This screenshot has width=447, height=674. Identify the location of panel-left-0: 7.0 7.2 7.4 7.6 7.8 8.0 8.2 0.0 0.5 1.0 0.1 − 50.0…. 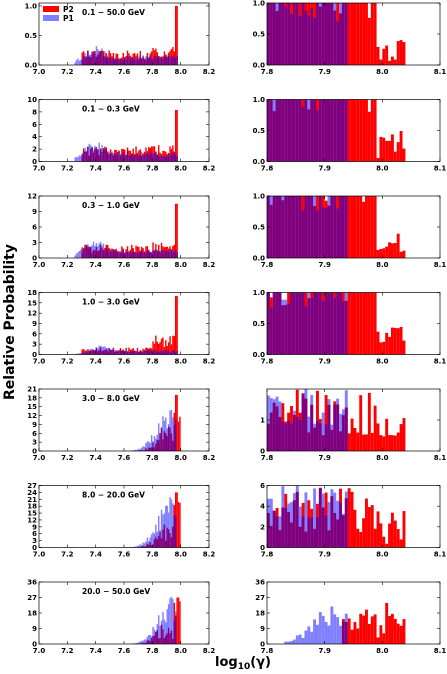
(120, 39).